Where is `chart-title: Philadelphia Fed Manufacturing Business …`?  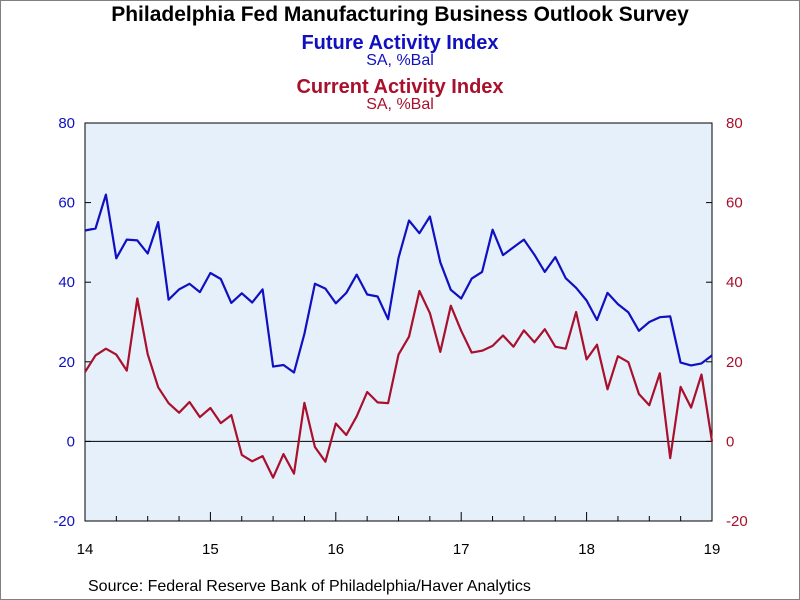 chart-title: Philadelphia Fed Manufacturing Business … is located at coordinates (400, 14).